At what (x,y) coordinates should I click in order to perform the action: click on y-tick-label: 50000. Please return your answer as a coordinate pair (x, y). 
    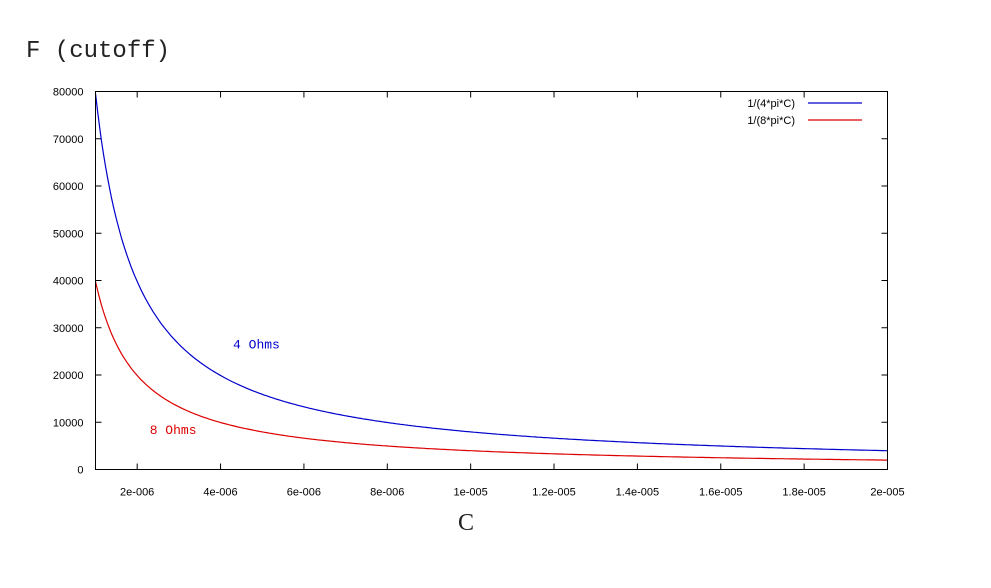
    Looking at the image, I should click on (68, 234).